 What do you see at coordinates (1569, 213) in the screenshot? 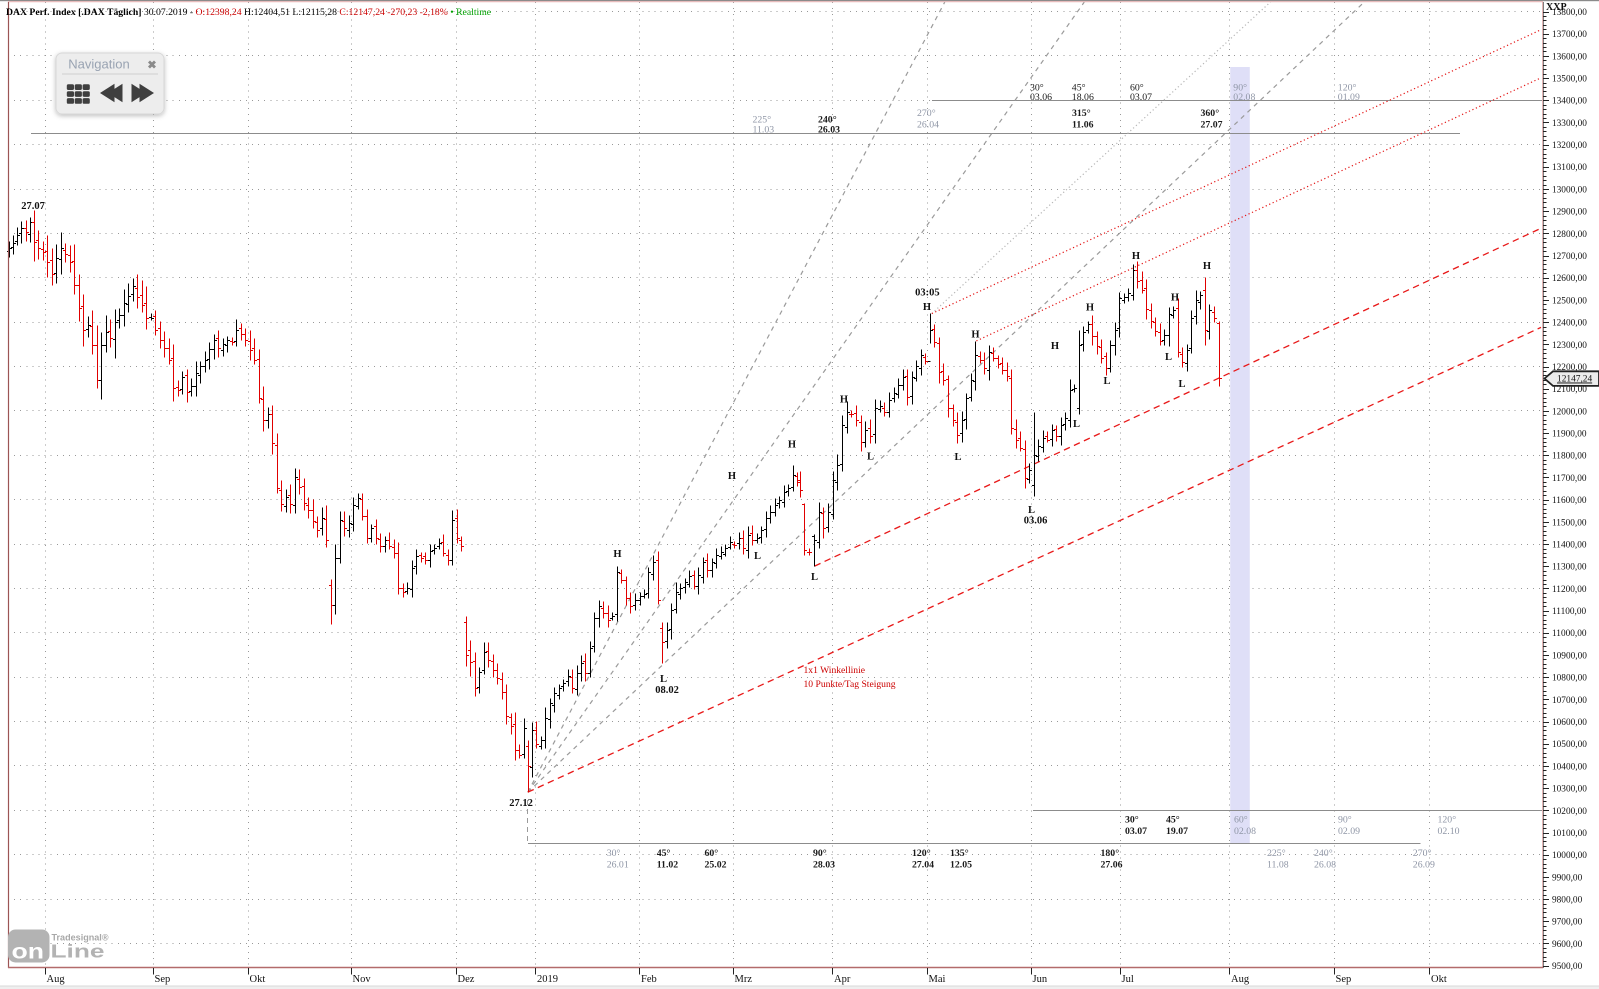
I see `svg-text: 12900,00` at bounding box center [1569, 213].